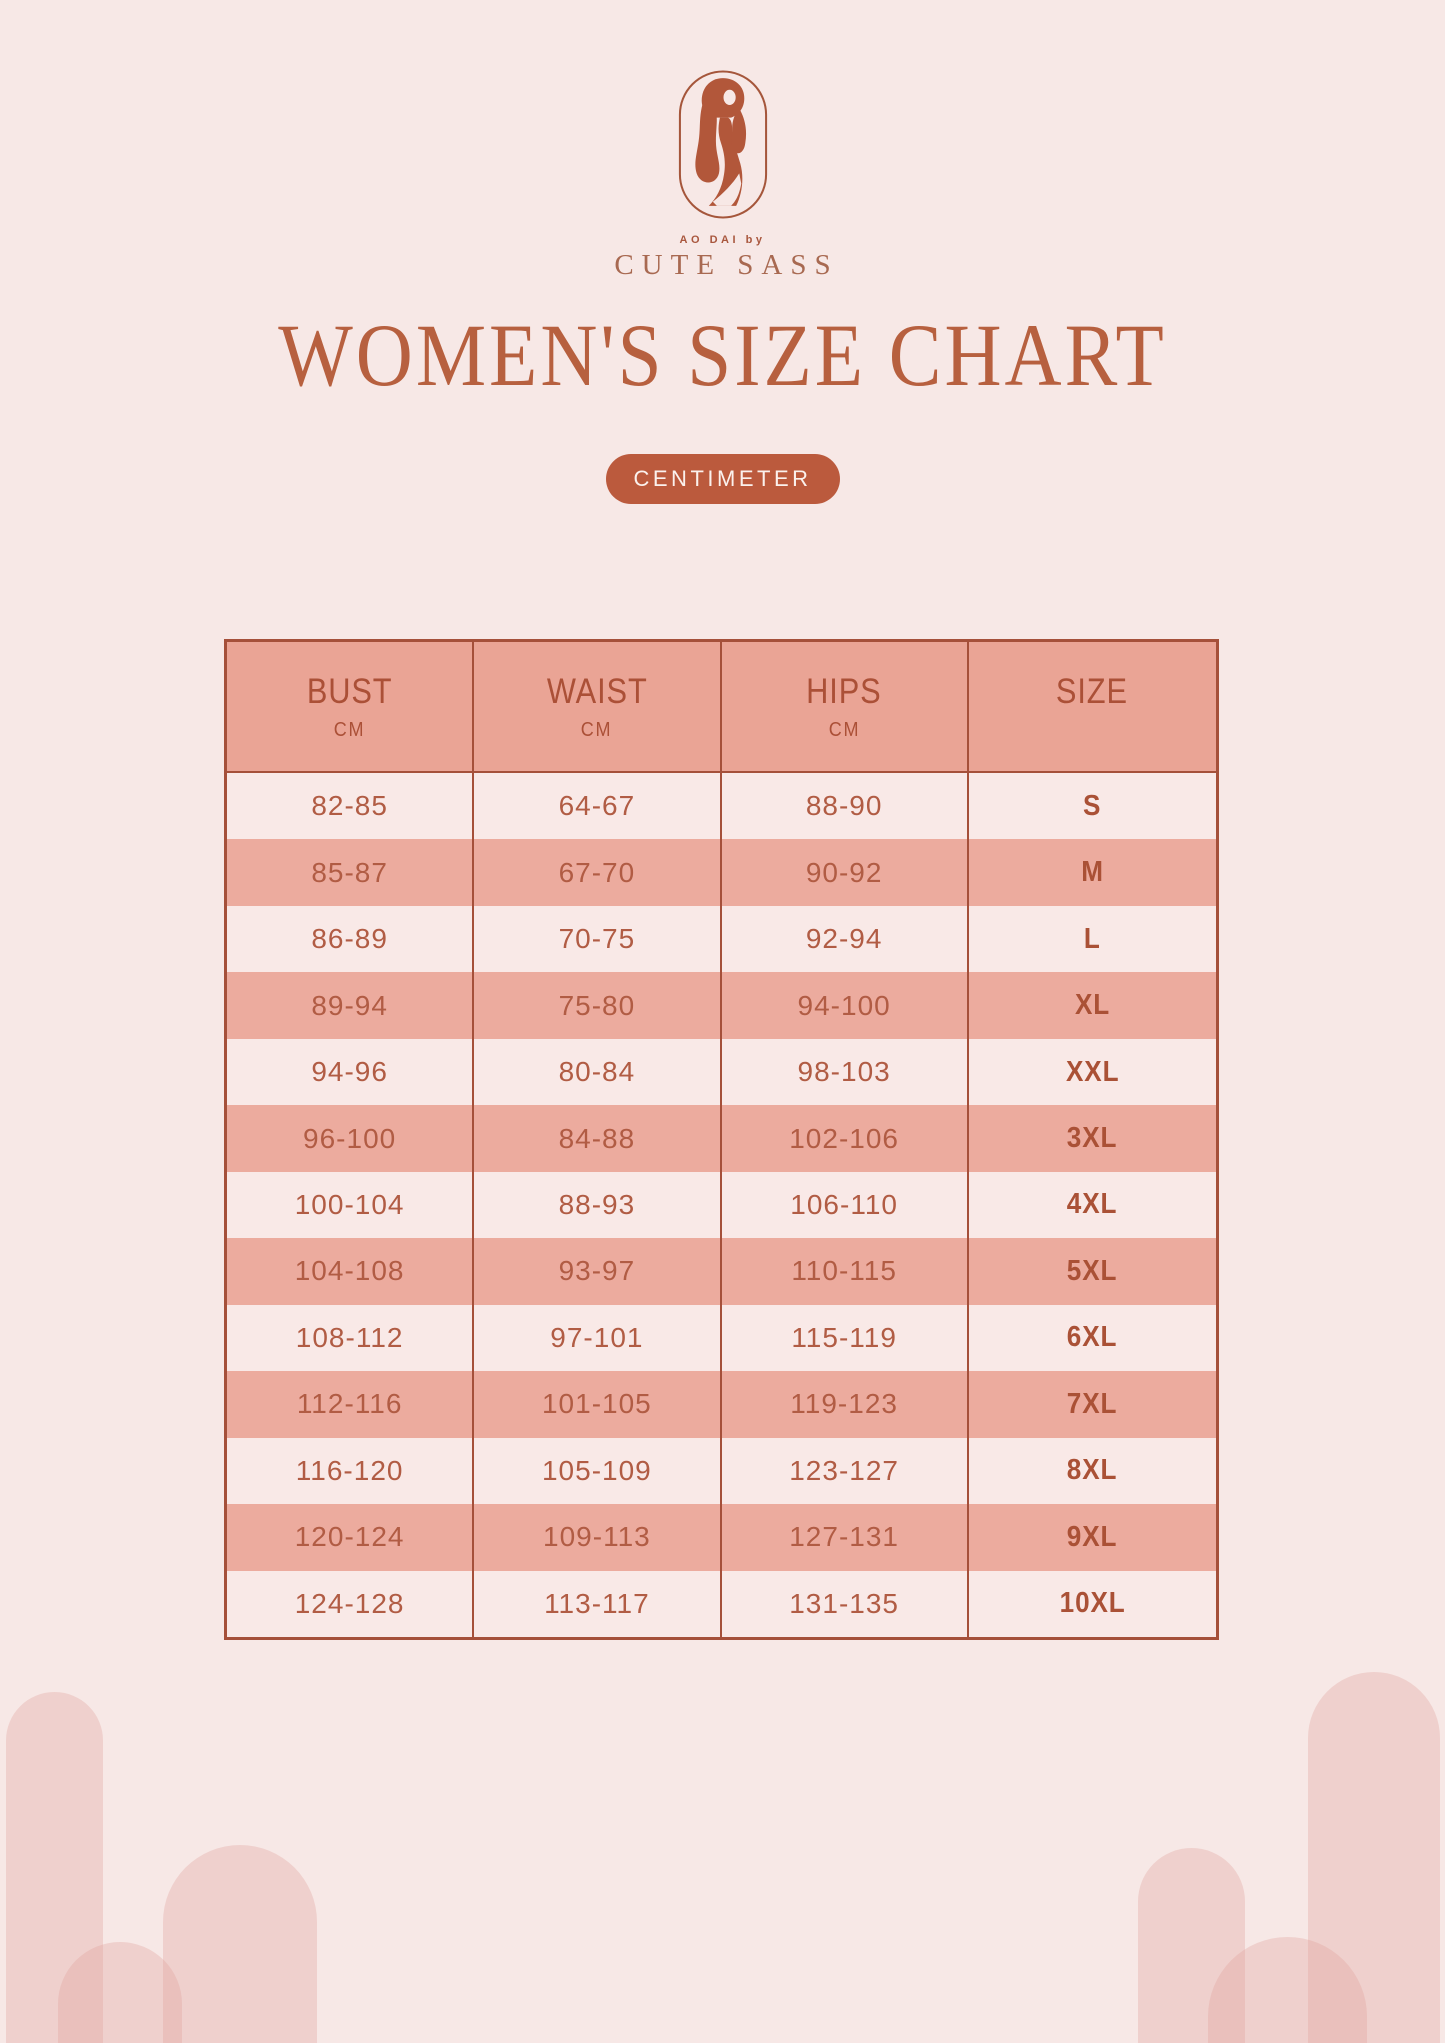 This screenshot has height=2043, width=1445. What do you see at coordinates (845, 1537) in the screenshot?
I see `cell-hips: 127-131` at bounding box center [845, 1537].